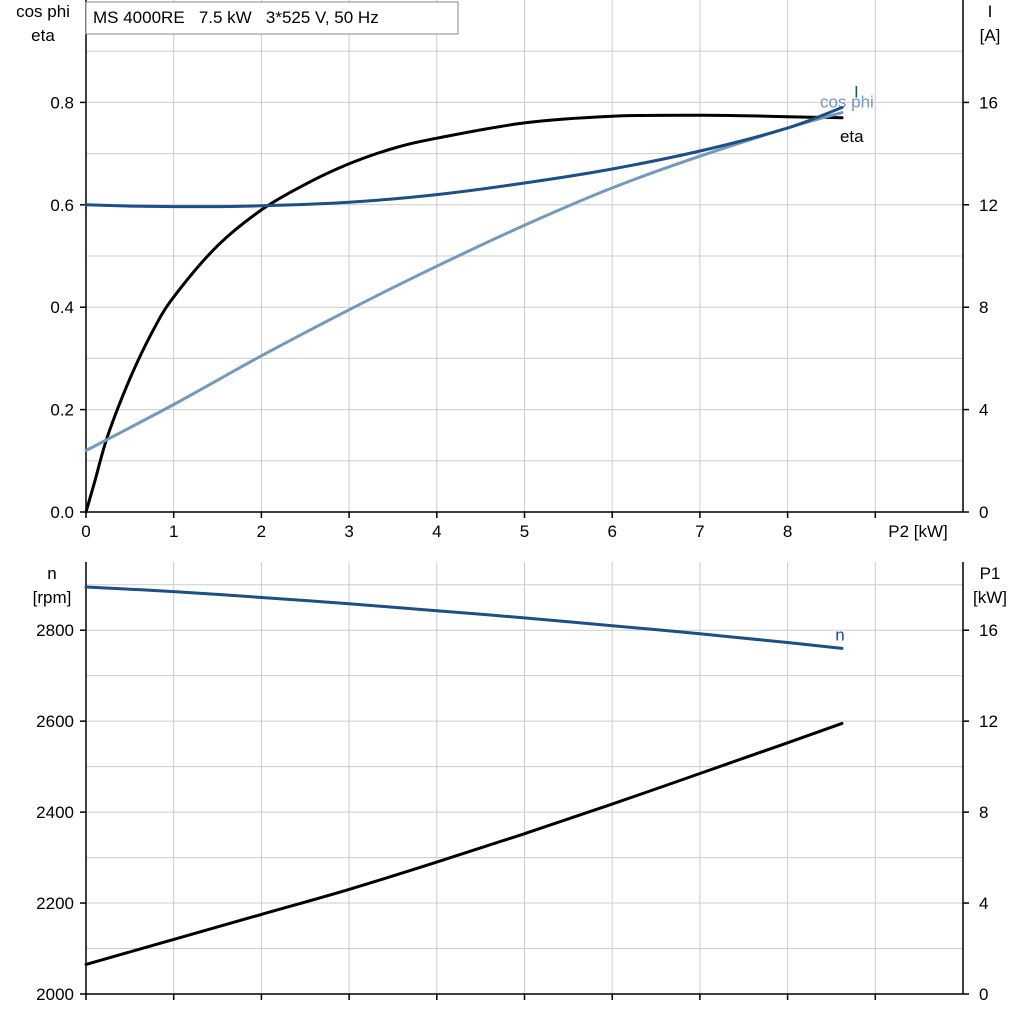  Describe the element at coordinates (699, 531) in the screenshot. I see `x-tick-label: 7` at that location.